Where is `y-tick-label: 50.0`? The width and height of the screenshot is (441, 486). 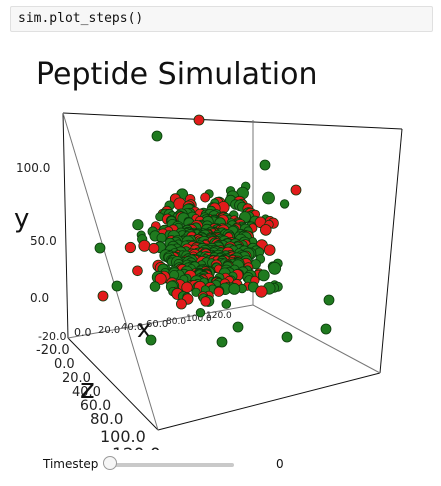 y-tick-label: 50.0 is located at coordinates (43, 241).